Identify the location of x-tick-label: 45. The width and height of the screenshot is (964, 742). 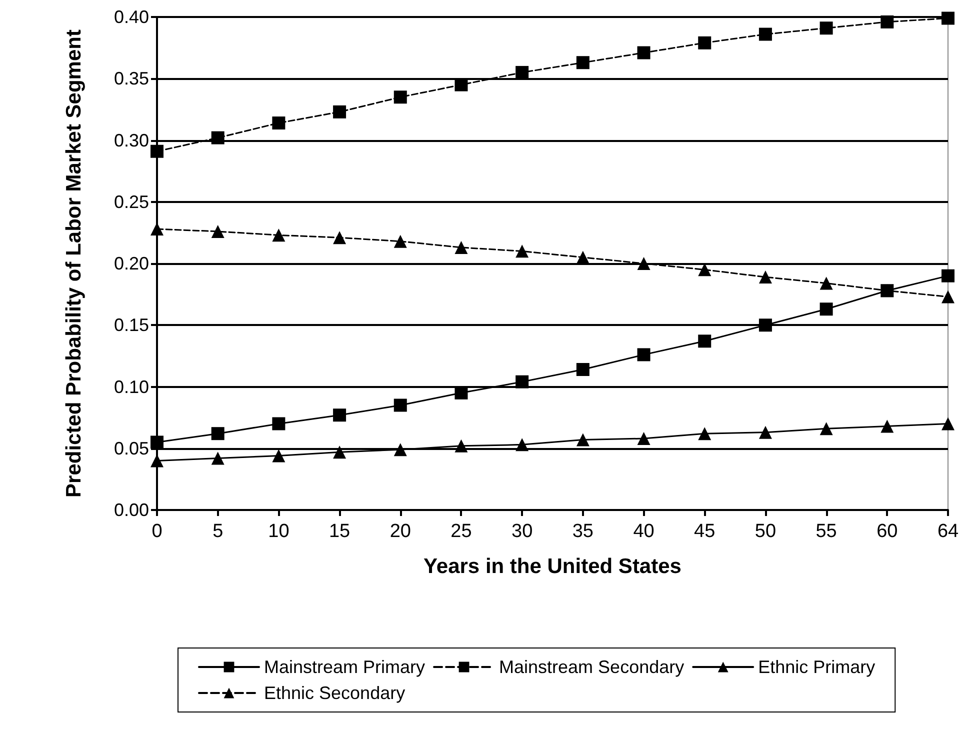
(705, 531).